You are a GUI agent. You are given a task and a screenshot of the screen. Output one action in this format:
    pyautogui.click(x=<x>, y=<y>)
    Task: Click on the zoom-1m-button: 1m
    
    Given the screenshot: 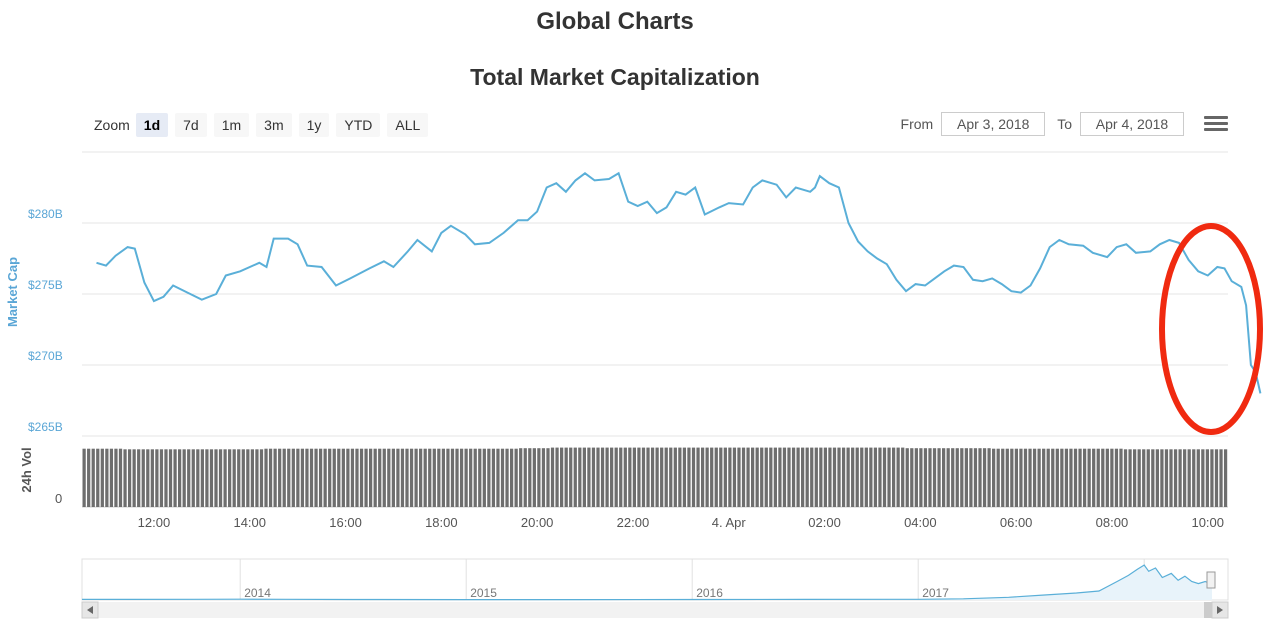 What is the action you would take?
    pyautogui.click(x=231, y=125)
    